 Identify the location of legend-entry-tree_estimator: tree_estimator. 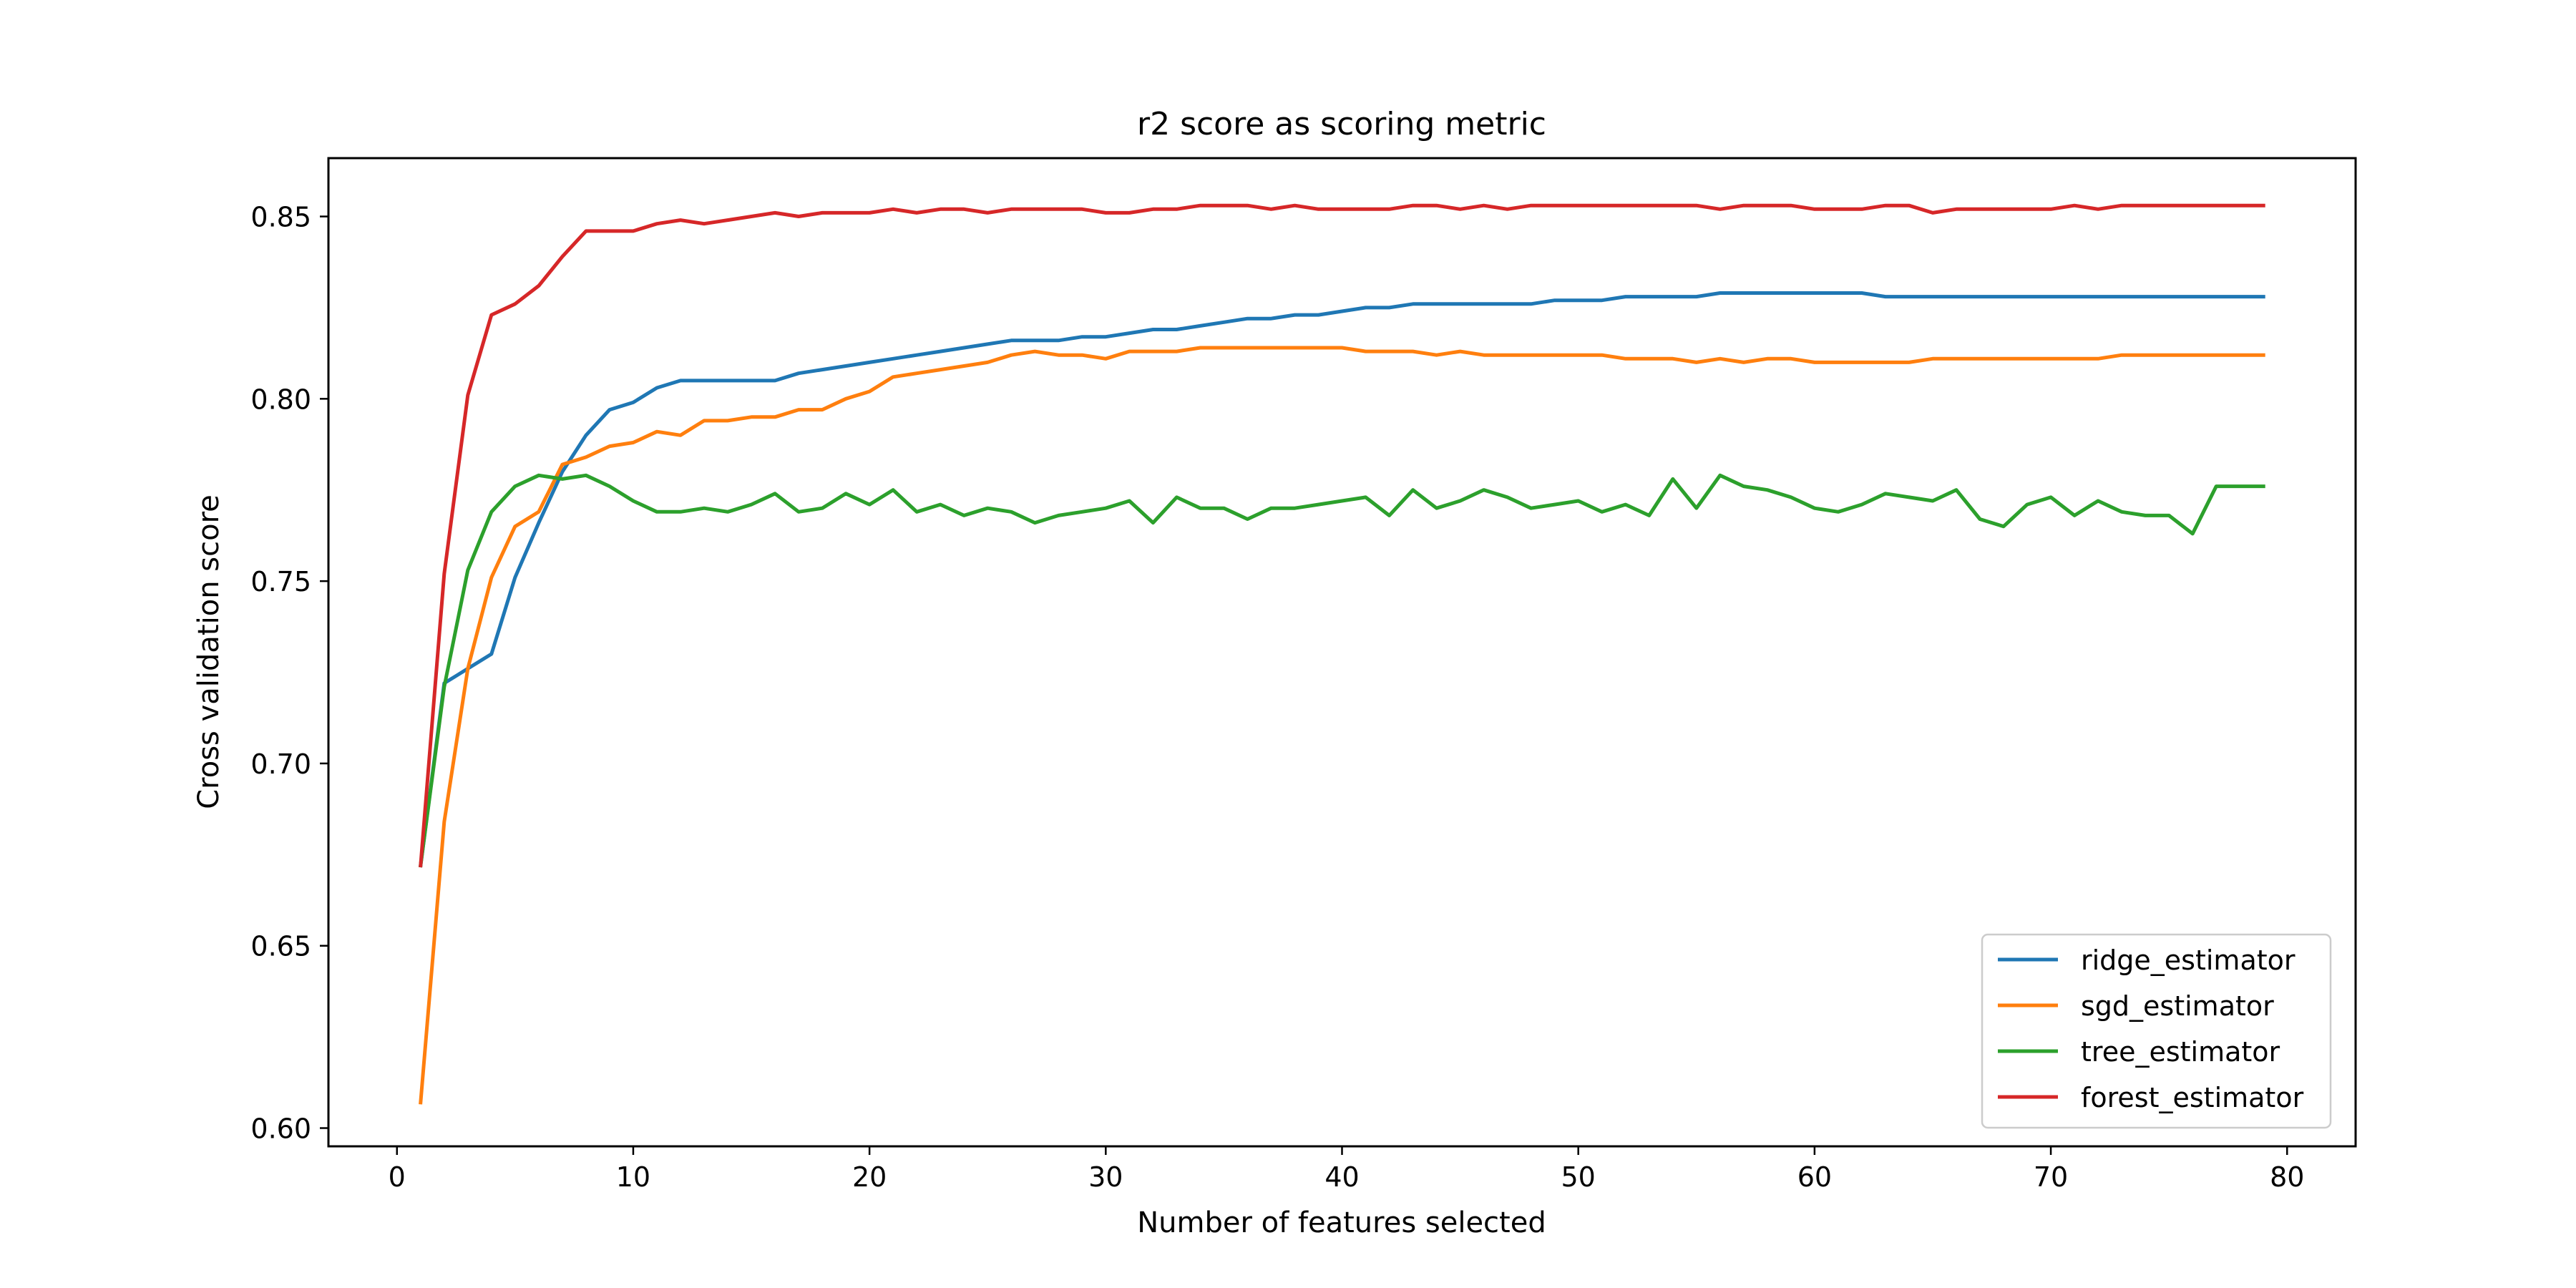
(2139, 1052).